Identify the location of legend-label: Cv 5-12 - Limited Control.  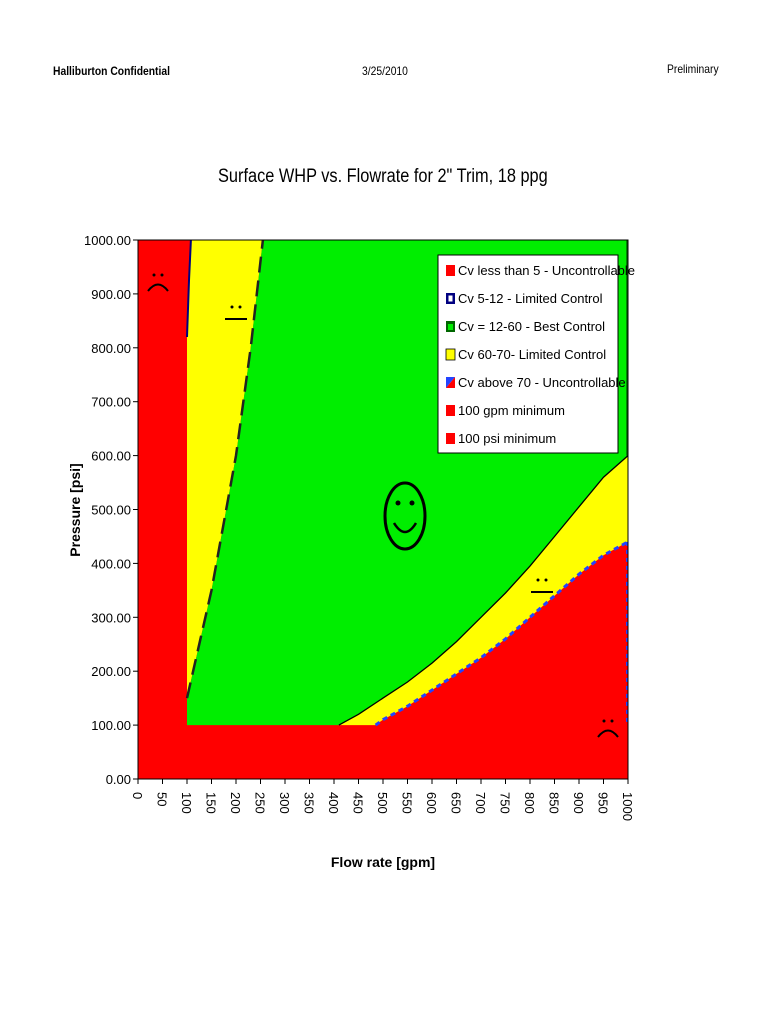
(530, 298).